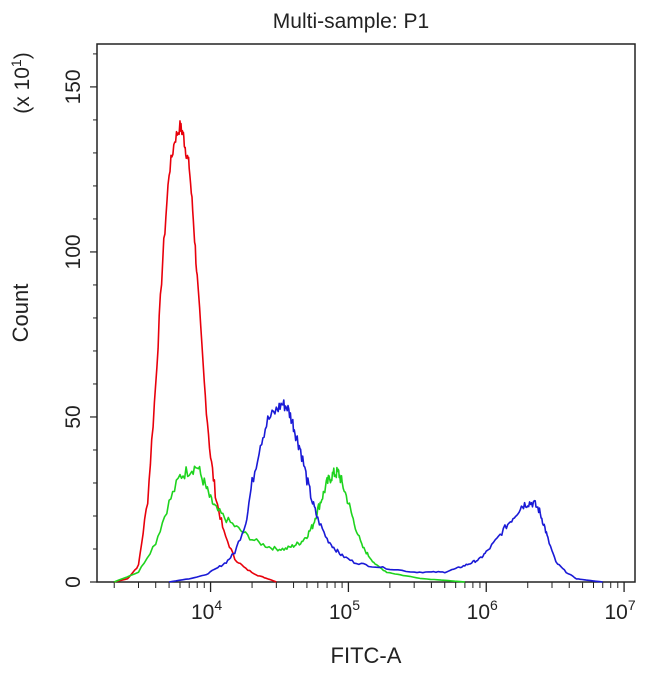 The image size is (650, 673). What do you see at coordinates (218, 605) in the screenshot?
I see `x-tick-exponent: 4` at bounding box center [218, 605].